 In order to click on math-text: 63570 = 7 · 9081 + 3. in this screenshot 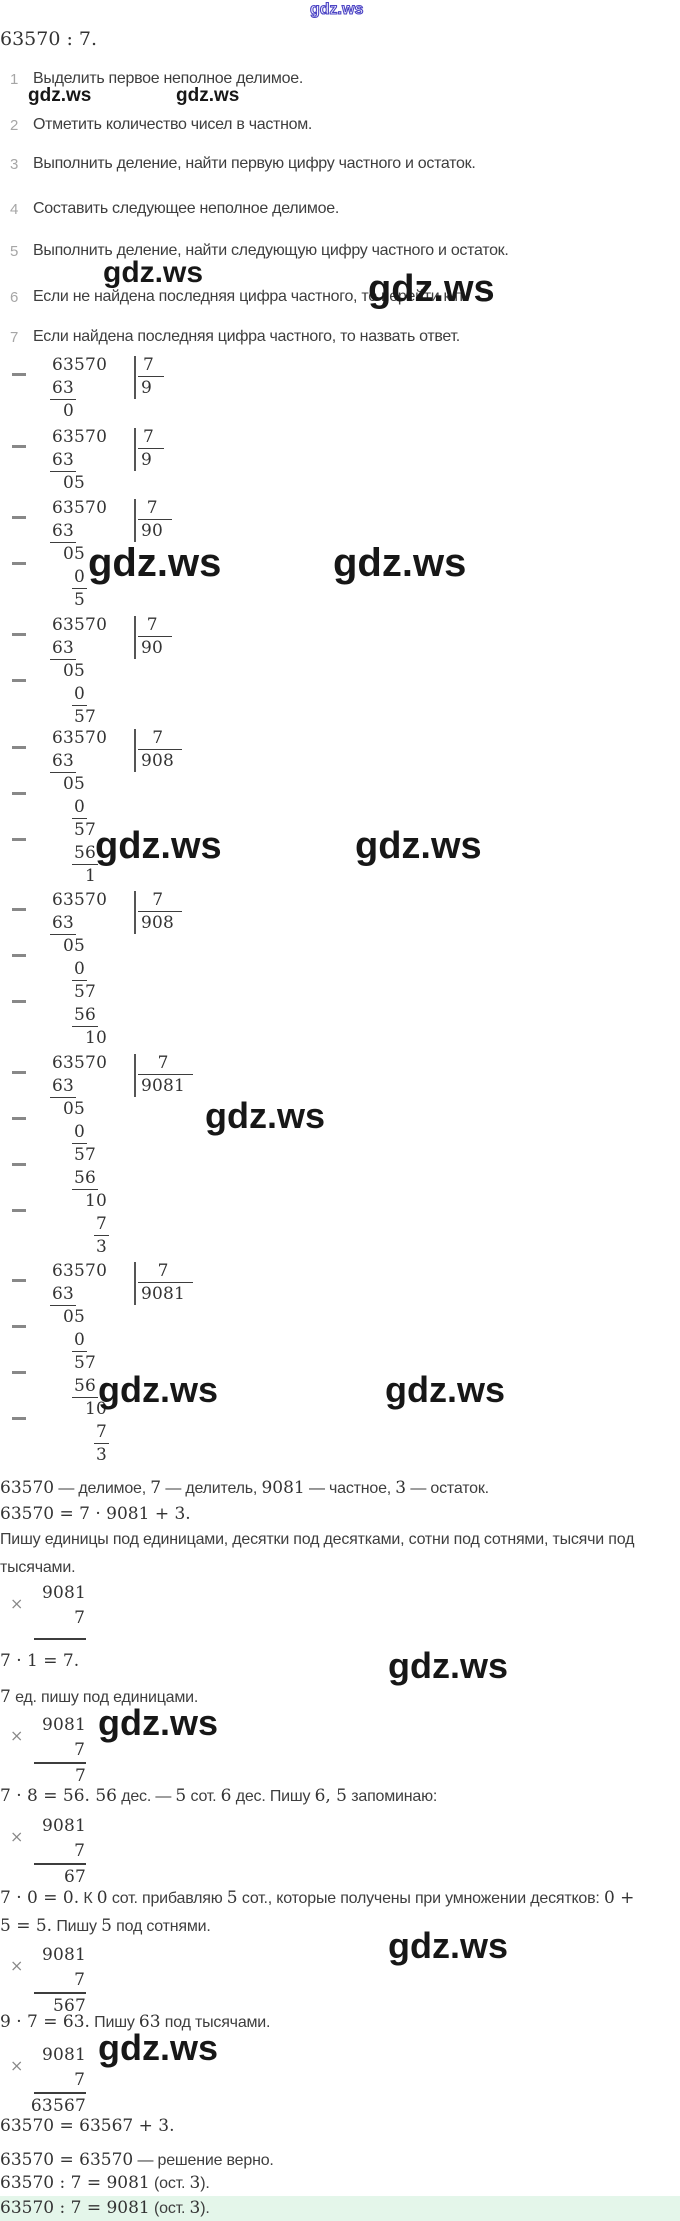, I will do `click(95, 1514)`.